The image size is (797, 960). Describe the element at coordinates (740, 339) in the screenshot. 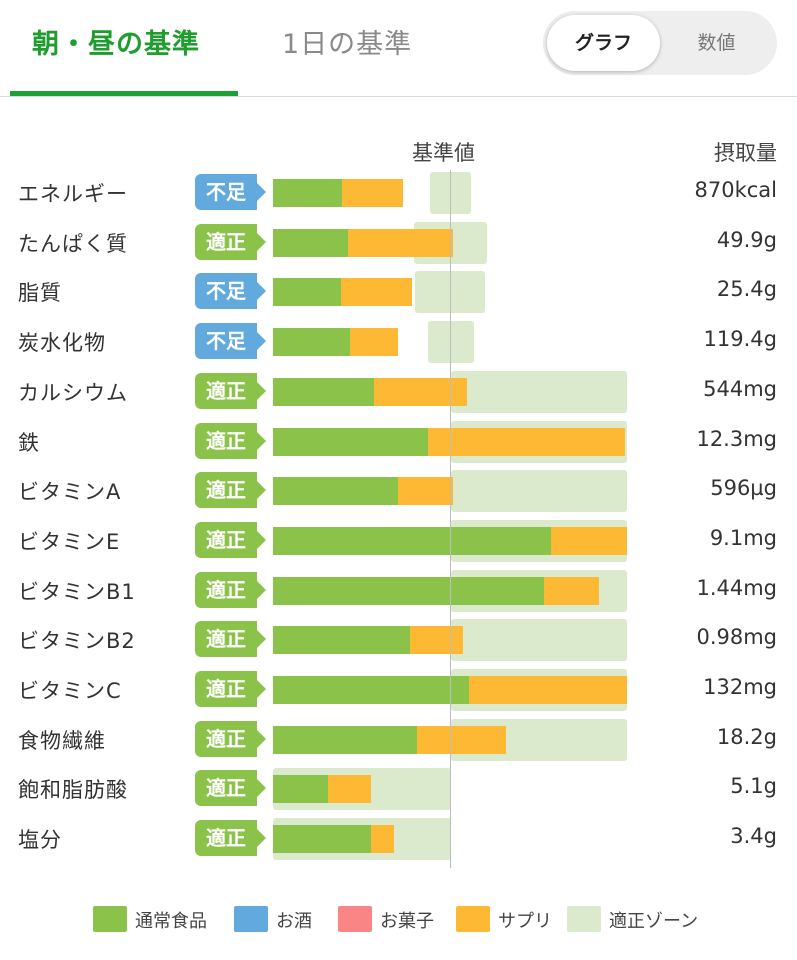

I see `intake-value: 119.4g` at that location.